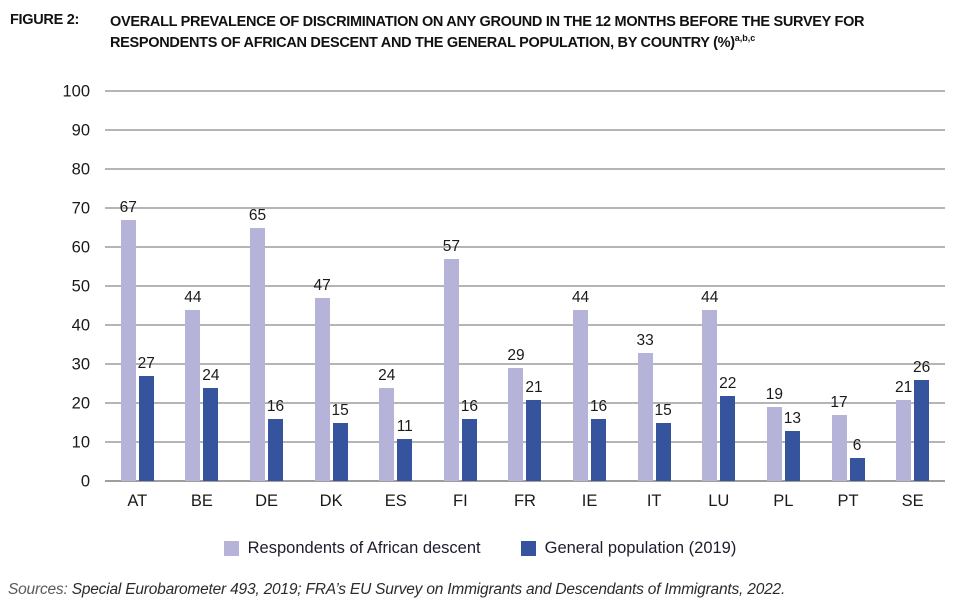 Image resolution: width=960 pixels, height=612 pixels. Describe the element at coordinates (469, 440) in the screenshot. I see `bar-FI-series1: 16` at that location.